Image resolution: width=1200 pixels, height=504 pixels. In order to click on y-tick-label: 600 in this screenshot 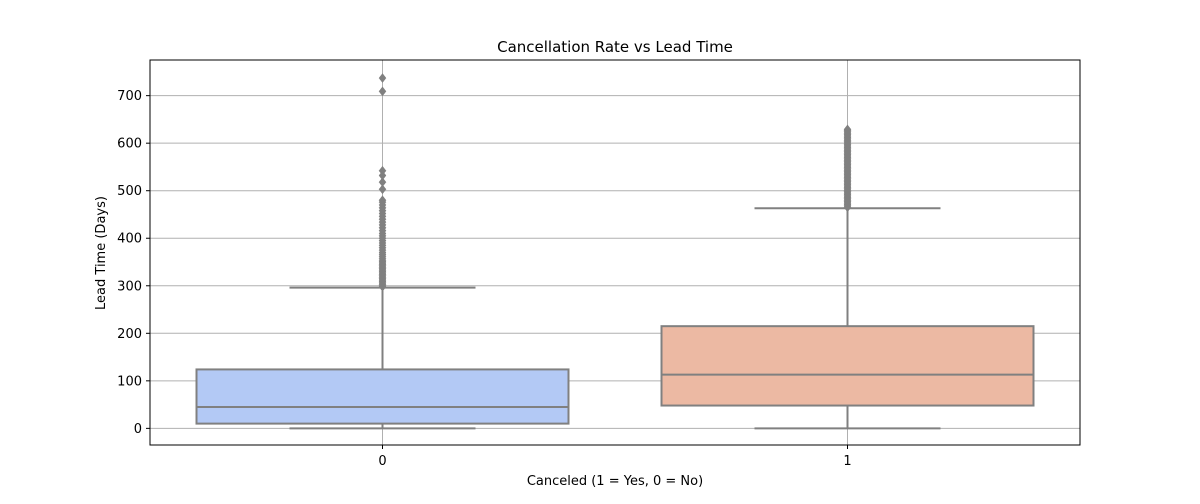, I will do `click(129, 144)`.